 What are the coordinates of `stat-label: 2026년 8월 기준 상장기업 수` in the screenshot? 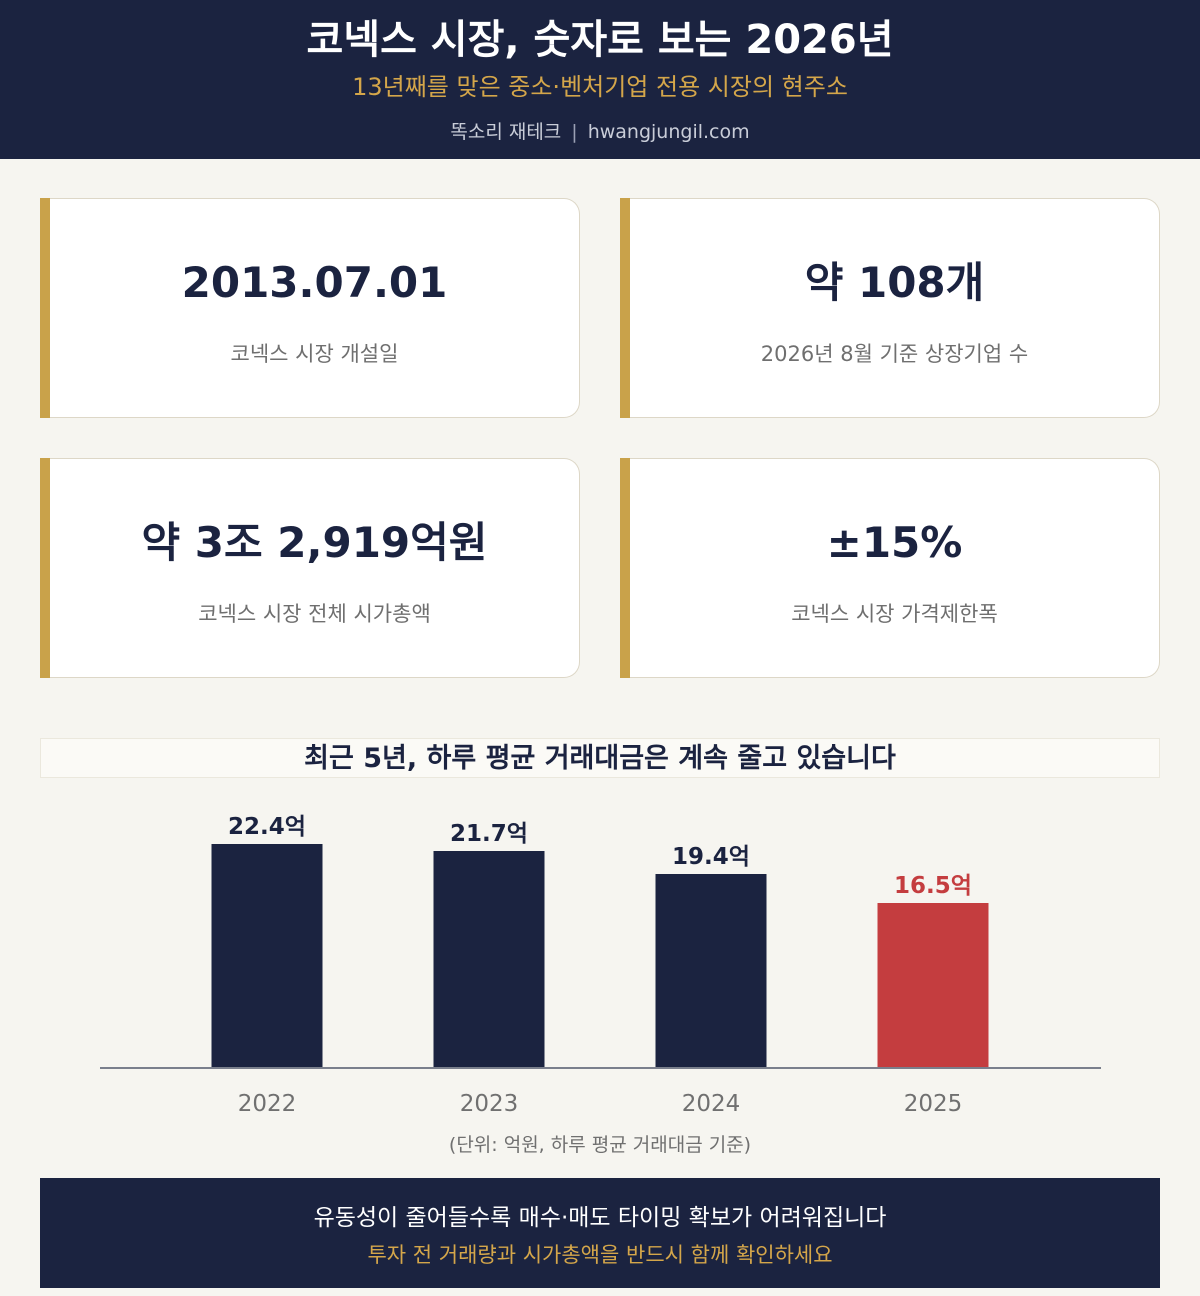 It's located at (894, 354).